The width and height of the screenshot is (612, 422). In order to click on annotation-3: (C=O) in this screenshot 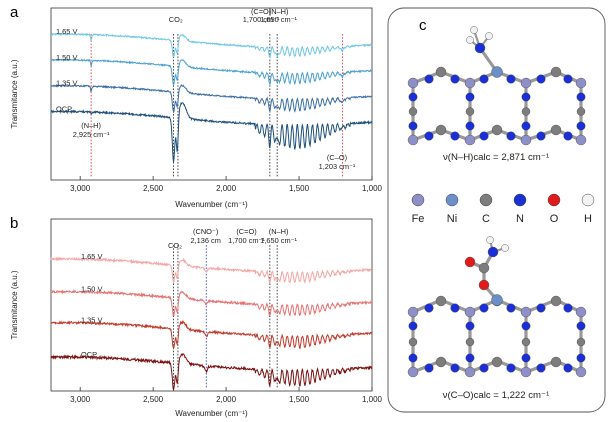, I will do `click(246, 231)`.